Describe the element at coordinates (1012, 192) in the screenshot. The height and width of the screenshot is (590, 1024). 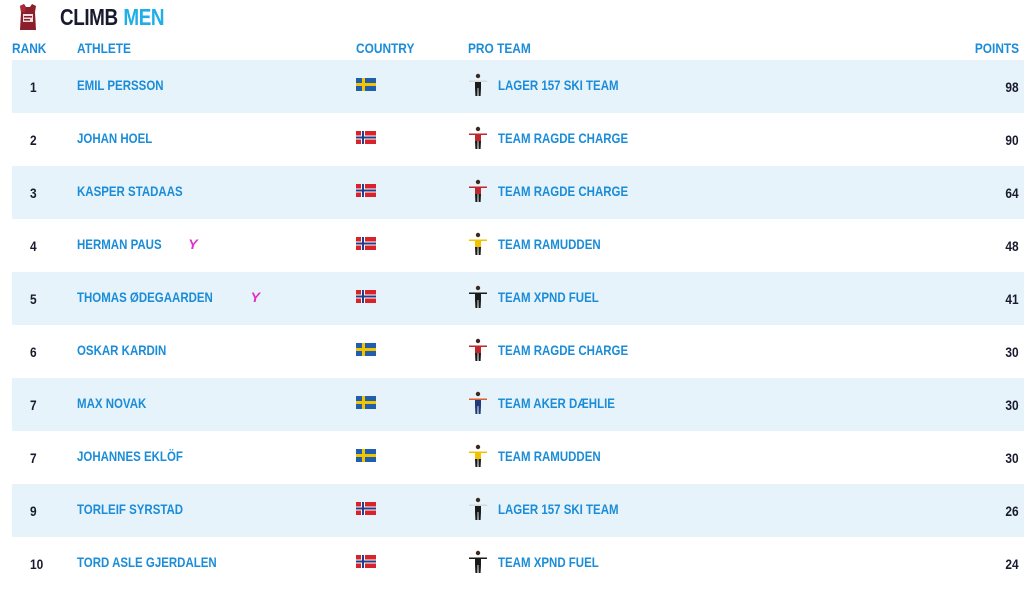
I see `points-cell: 64` at that location.